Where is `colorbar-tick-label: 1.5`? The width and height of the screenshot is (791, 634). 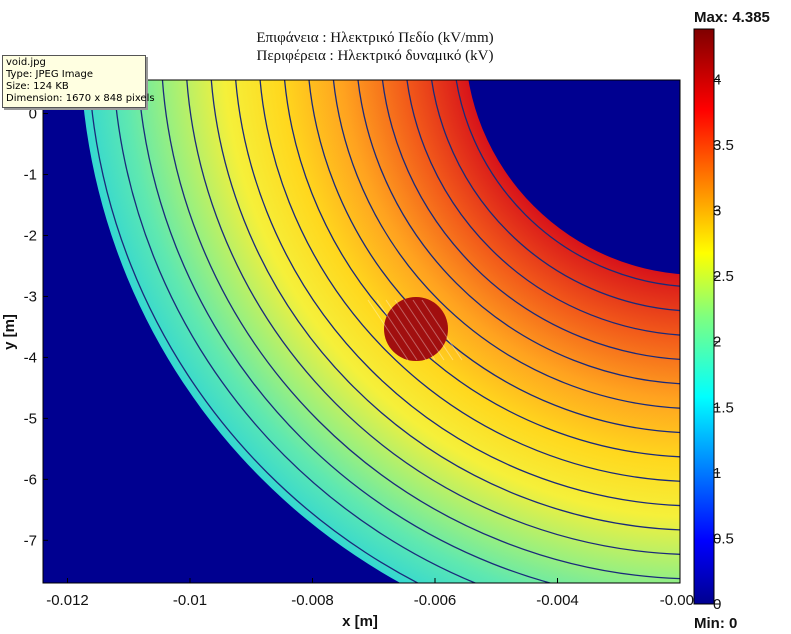
colorbar-tick-label: 1.5 is located at coordinates (723, 407).